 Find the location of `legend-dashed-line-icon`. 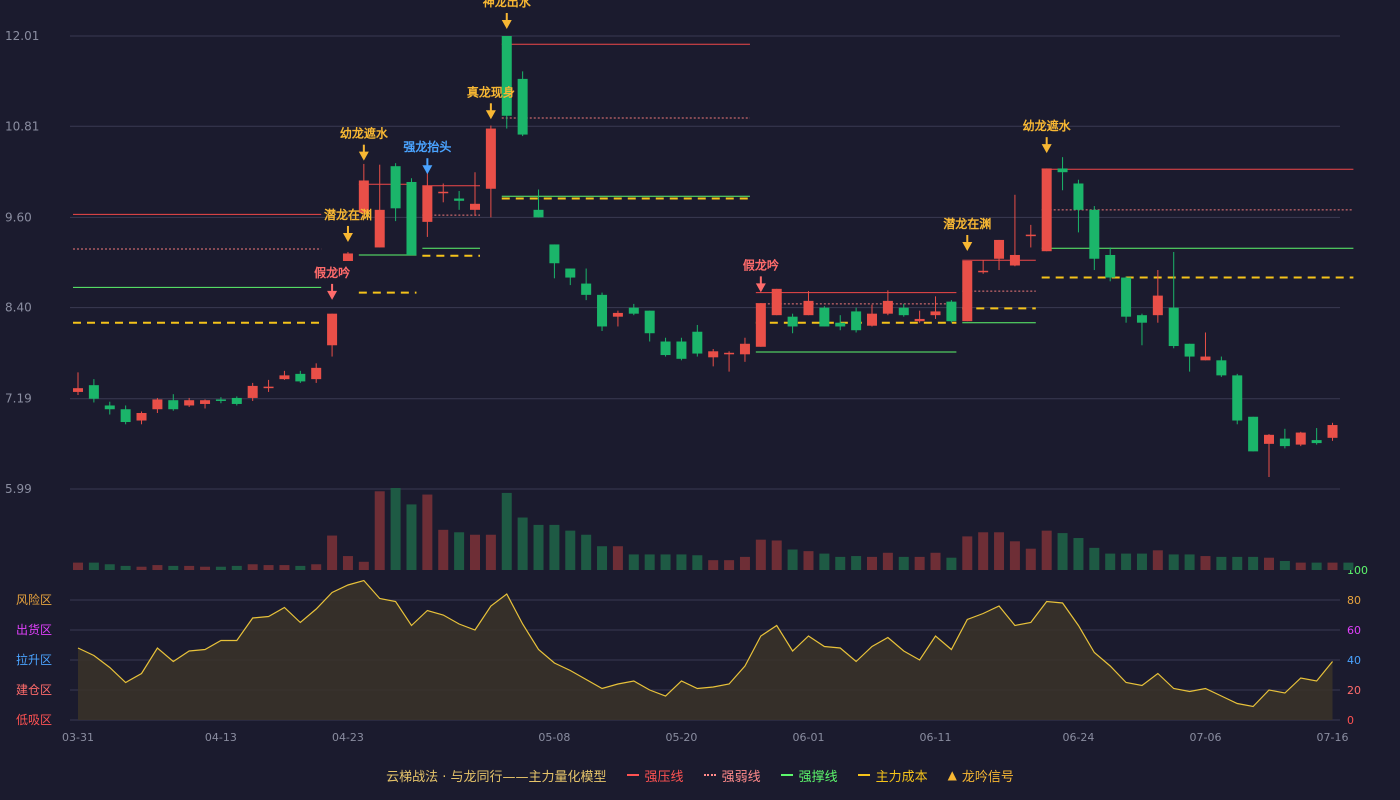

legend-dashed-line-icon is located at coordinates (863, 775).